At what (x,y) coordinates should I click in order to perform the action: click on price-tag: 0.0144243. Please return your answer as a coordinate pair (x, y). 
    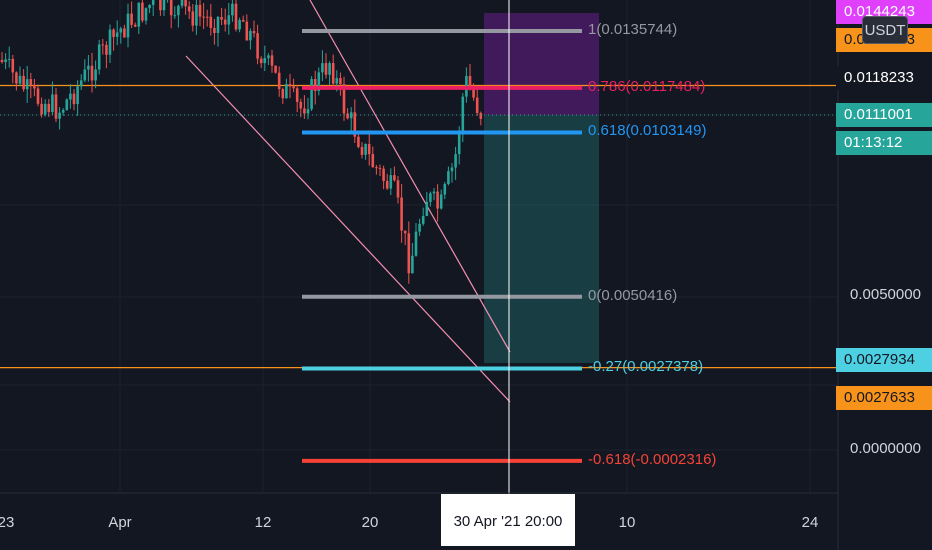
    Looking at the image, I should click on (884, 12).